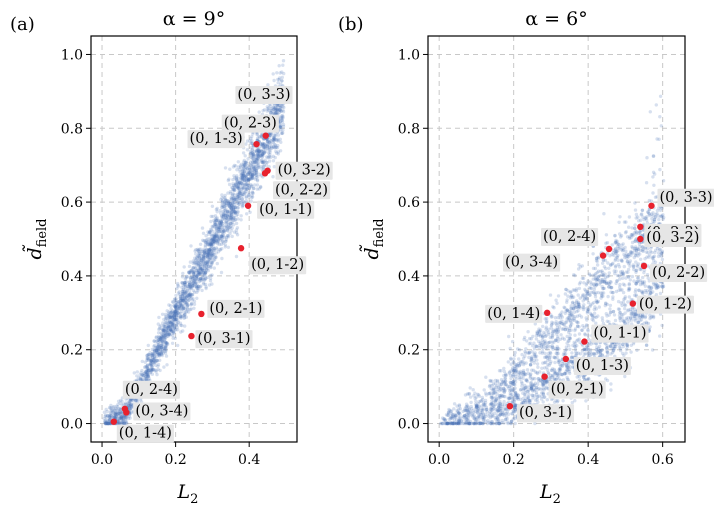 The height and width of the screenshot is (510, 714). What do you see at coordinates (72, 129) in the screenshot?
I see `ytick-label-4: 0.8` at bounding box center [72, 129].